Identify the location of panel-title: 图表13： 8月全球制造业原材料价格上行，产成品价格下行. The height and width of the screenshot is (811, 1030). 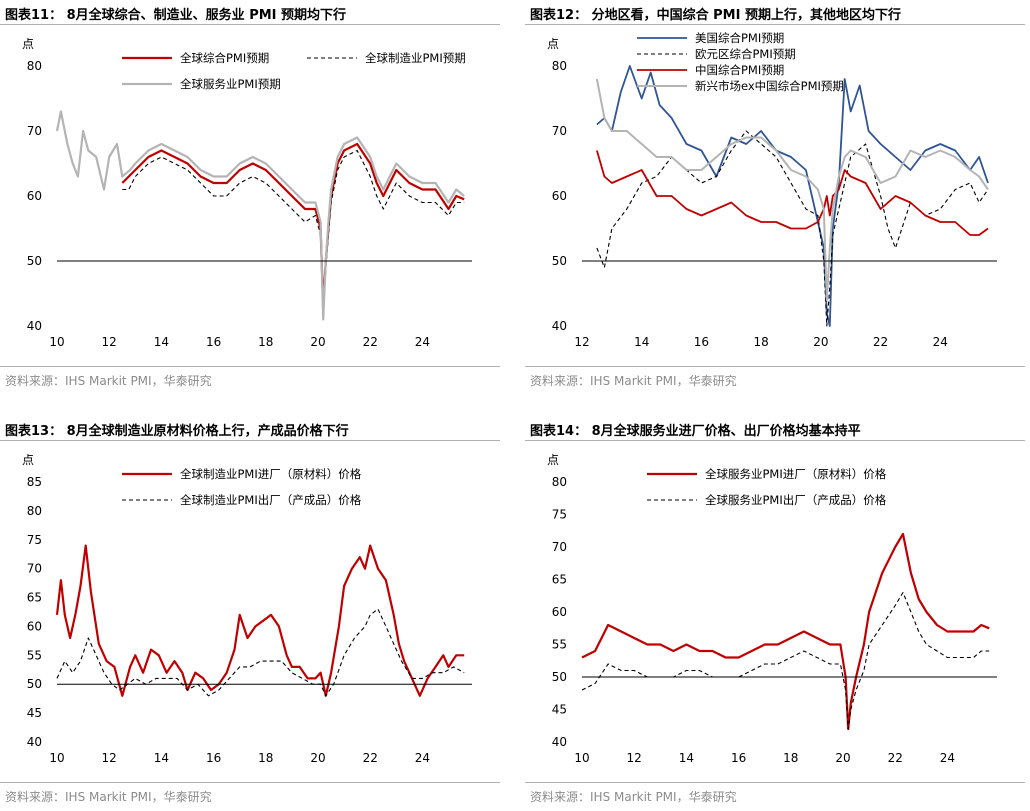
(177, 431).